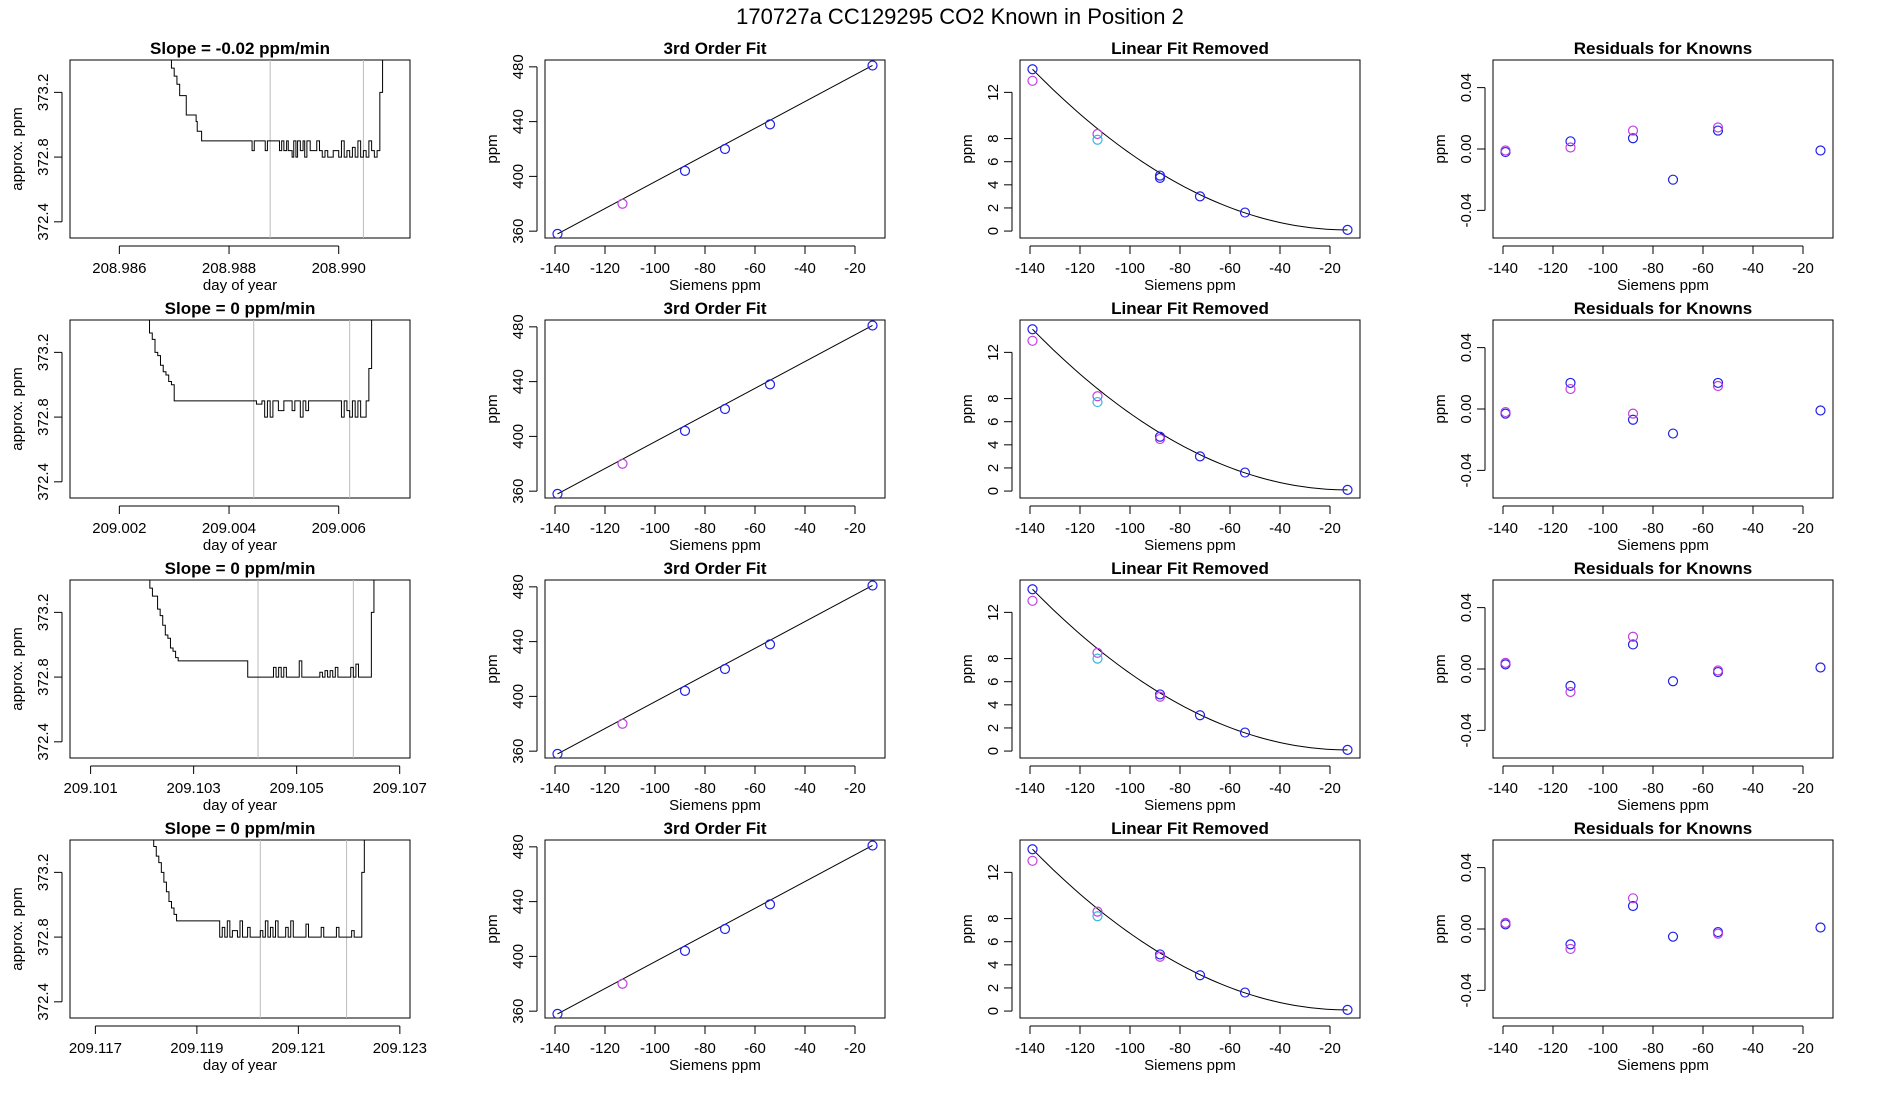 The width and height of the screenshot is (1900, 1100). Describe the element at coordinates (43, 937) in the screenshot. I see `y-tick-label: 372.8` at that location.